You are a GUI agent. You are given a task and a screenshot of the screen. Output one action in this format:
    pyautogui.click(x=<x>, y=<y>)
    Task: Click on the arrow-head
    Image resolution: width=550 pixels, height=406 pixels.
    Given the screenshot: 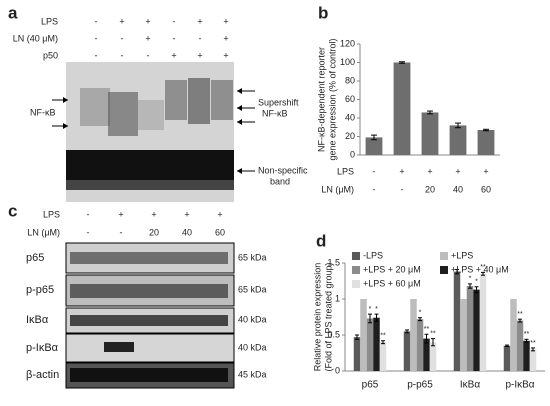 What is the action you would take?
    pyautogui.click(x=65, y=126)
    